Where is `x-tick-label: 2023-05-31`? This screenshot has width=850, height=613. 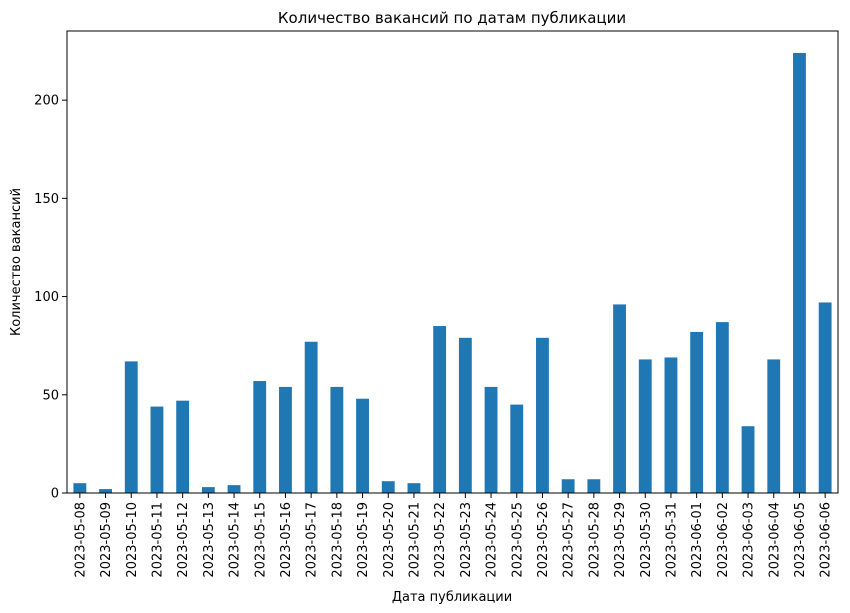
x-tick-label: 2023-05-31 is located at coordinates (671, 540).